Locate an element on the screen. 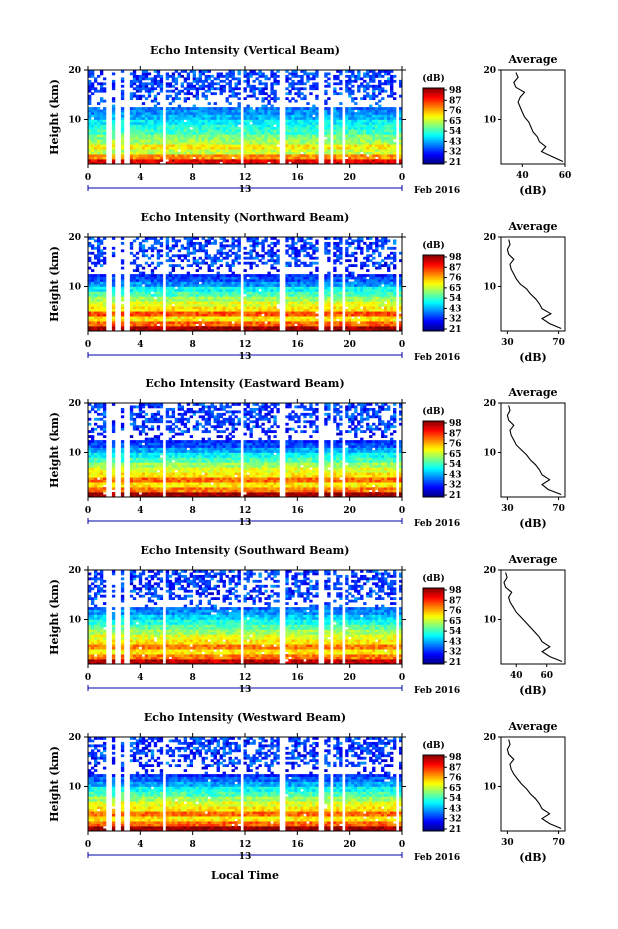 Image resolution: width=618 pixels, height=929 pixels. panel-title: Echo Intensity (Westward Beam) is located at coordinates (245, 717).